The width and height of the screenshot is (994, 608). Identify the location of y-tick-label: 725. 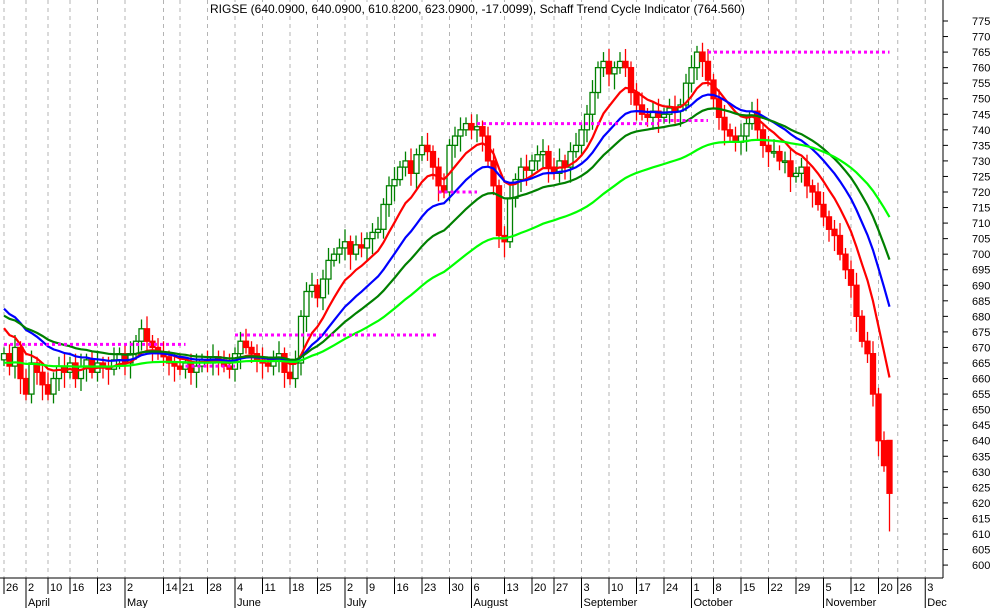
(981, 177).